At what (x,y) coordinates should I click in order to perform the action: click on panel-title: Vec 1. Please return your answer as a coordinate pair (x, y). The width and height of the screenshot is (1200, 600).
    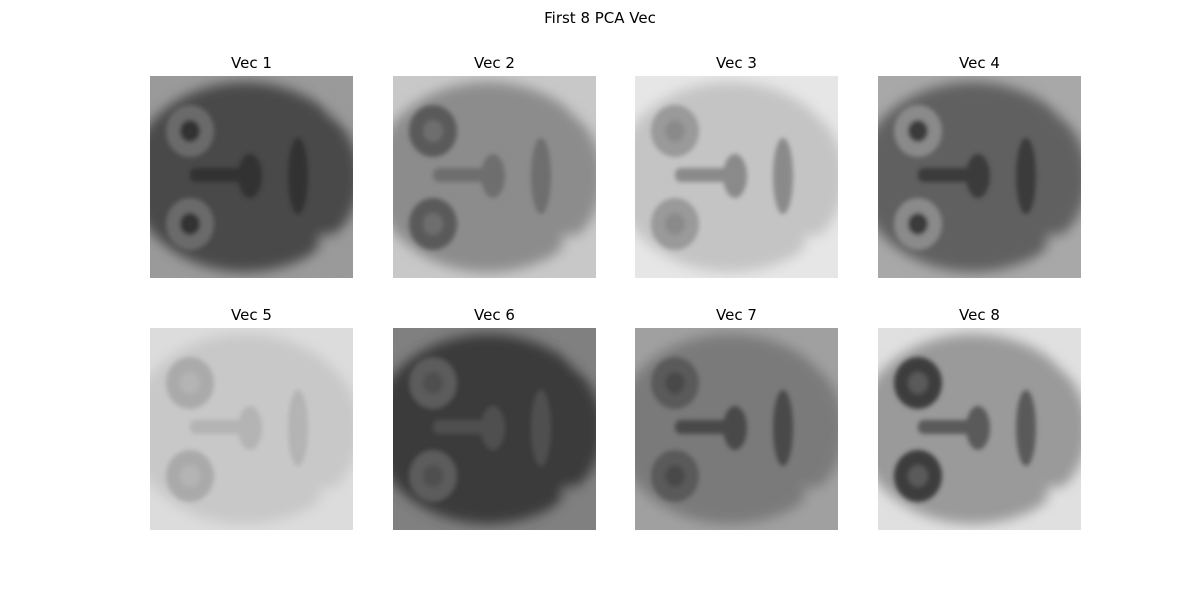
    Looking at the image, I should click on (251, 63).